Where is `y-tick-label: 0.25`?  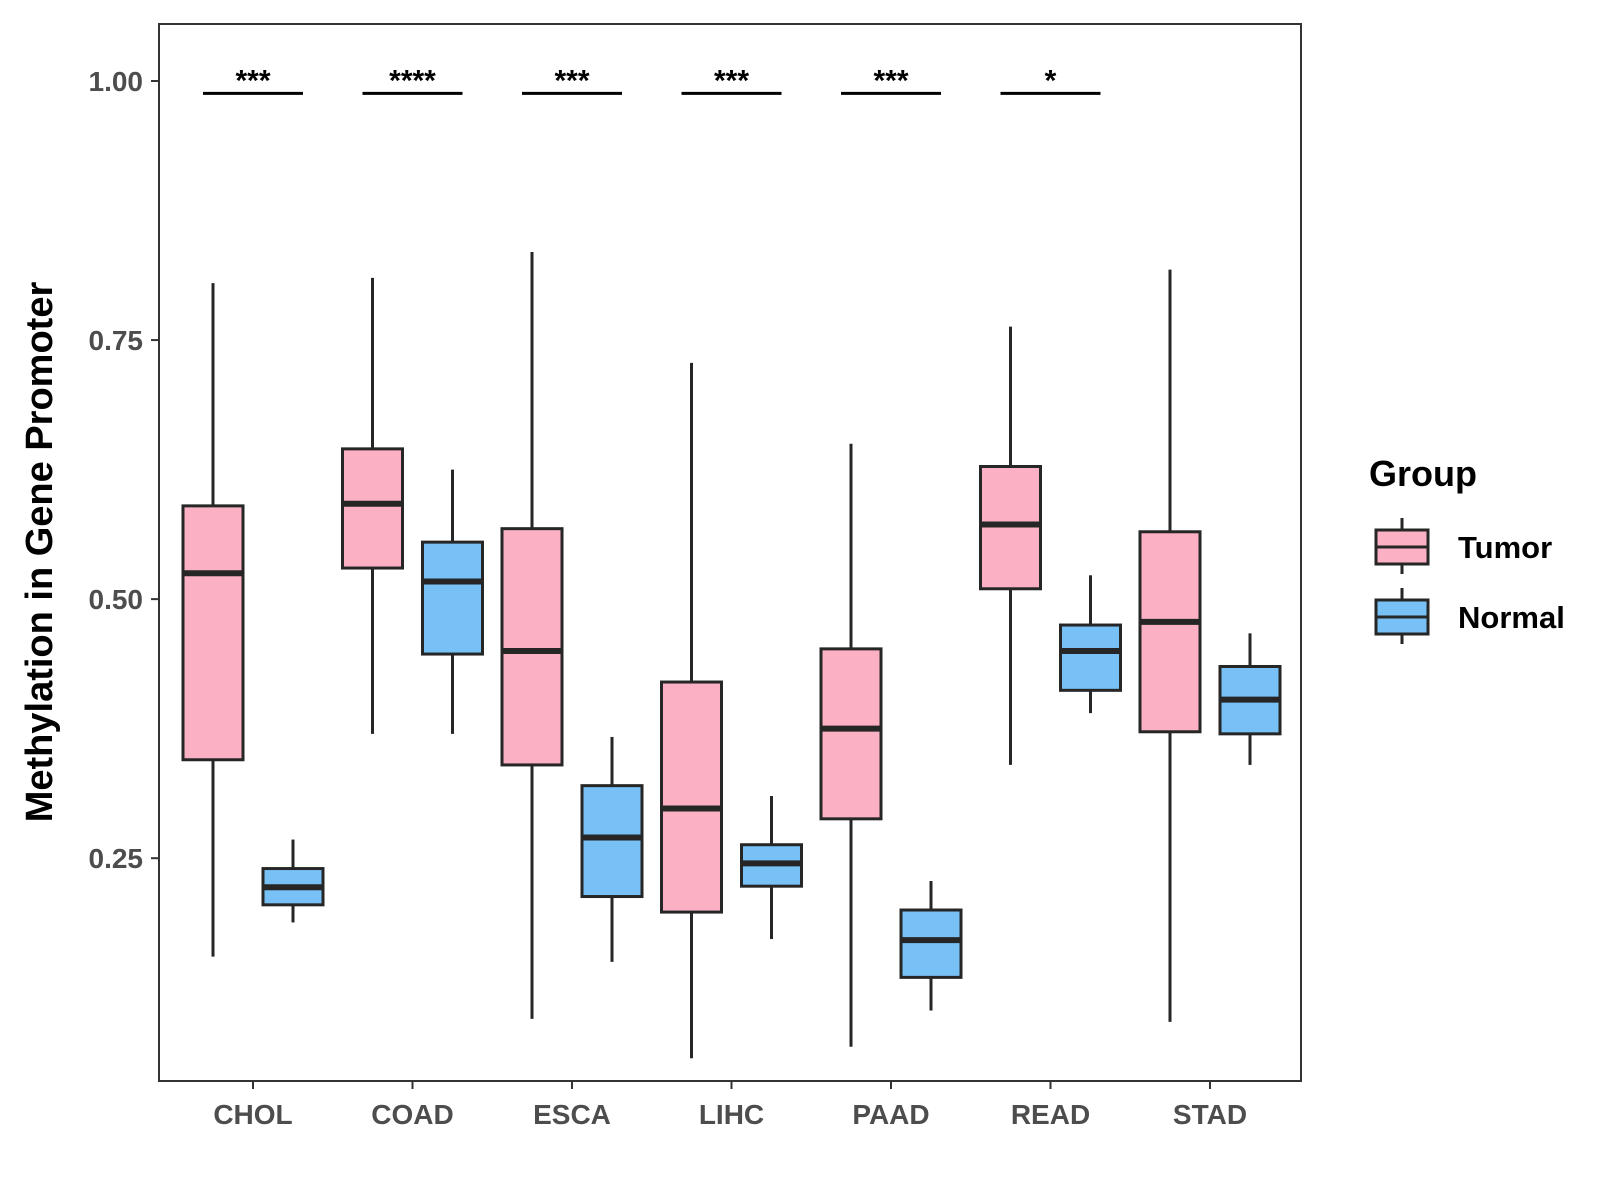 y-tick-label: 0.25 is located at coordinates (116, 858).